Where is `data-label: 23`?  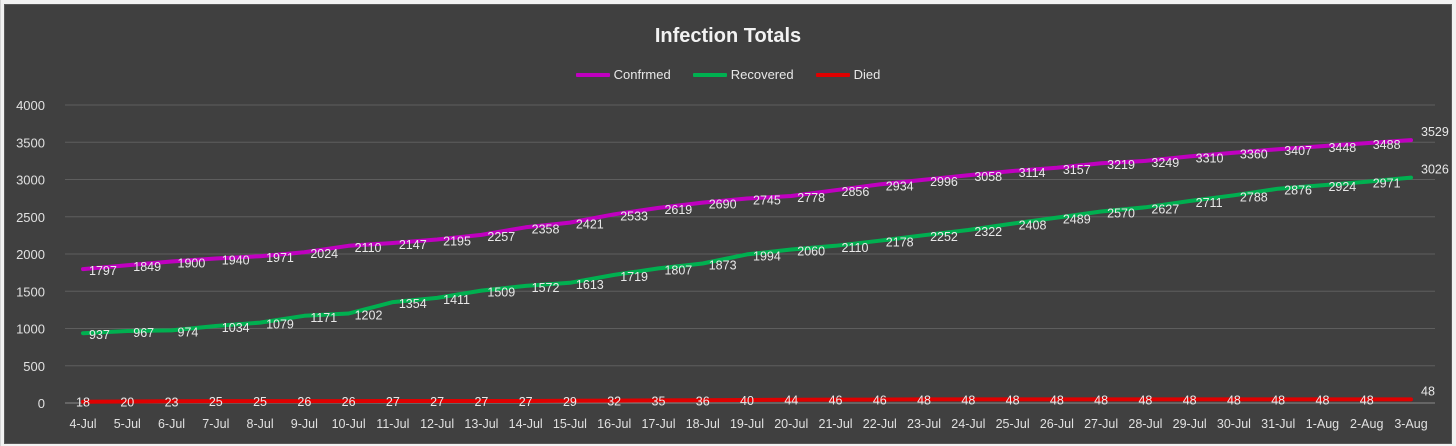
data-label: 23 is located at coordinates (172, 402).